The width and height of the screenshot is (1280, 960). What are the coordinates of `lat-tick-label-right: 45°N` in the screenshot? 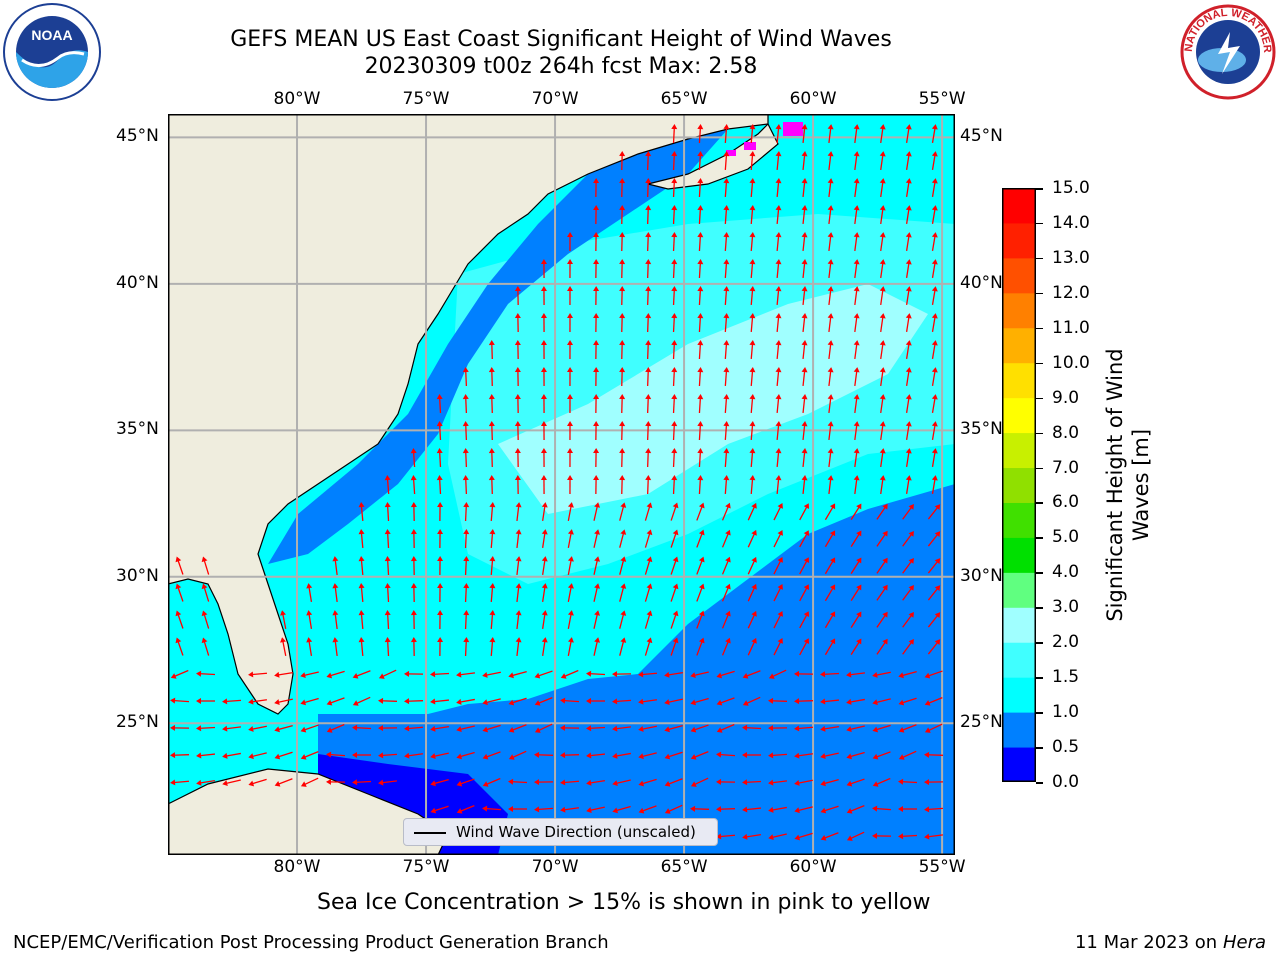 It's located at (981, 136).